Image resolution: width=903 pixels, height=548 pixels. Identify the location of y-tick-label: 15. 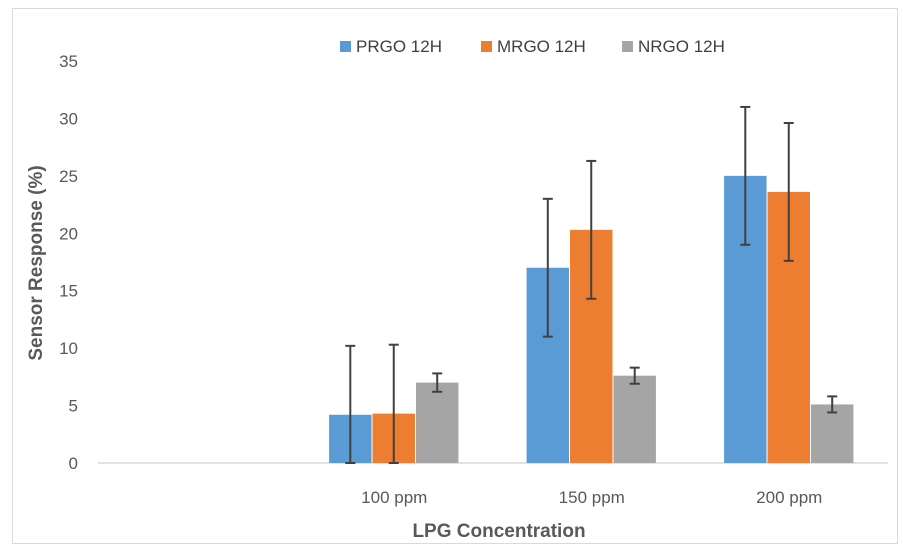
(68, 291).